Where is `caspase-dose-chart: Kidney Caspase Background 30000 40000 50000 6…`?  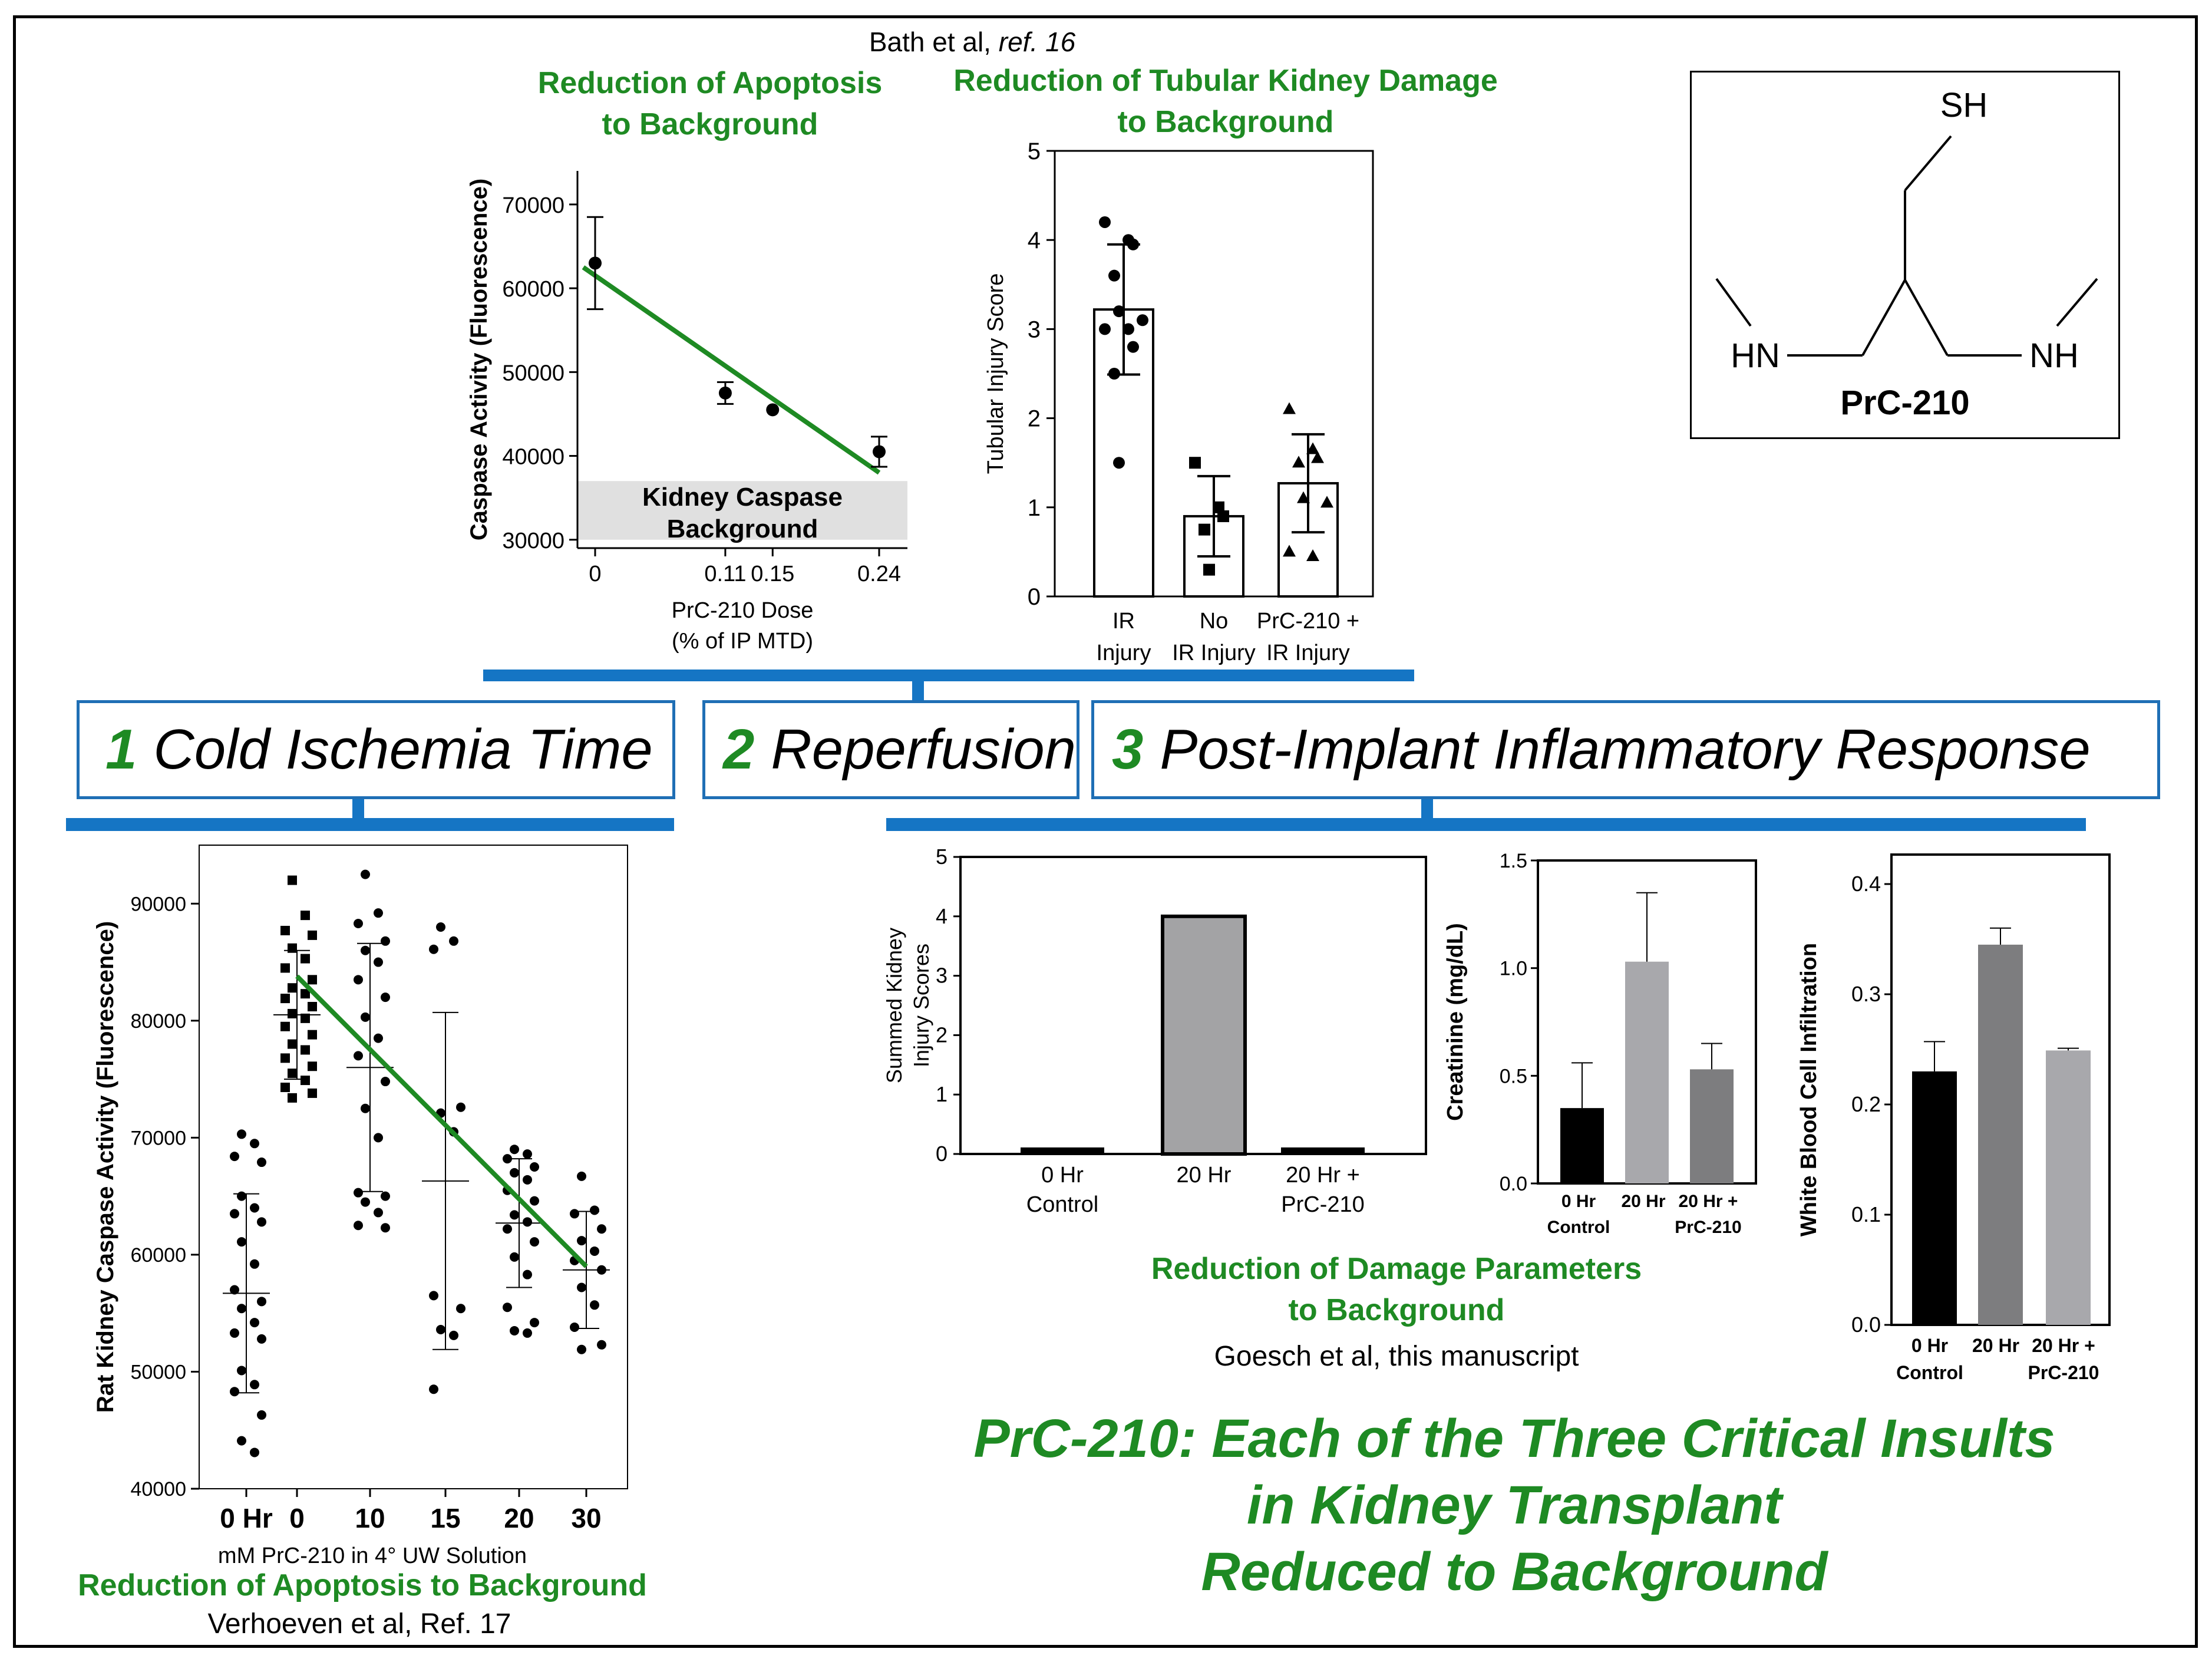
caspase-dose-chart: Kidney Caspase Background 30000 40000 50000 6… is located at coordinates (687, 412).